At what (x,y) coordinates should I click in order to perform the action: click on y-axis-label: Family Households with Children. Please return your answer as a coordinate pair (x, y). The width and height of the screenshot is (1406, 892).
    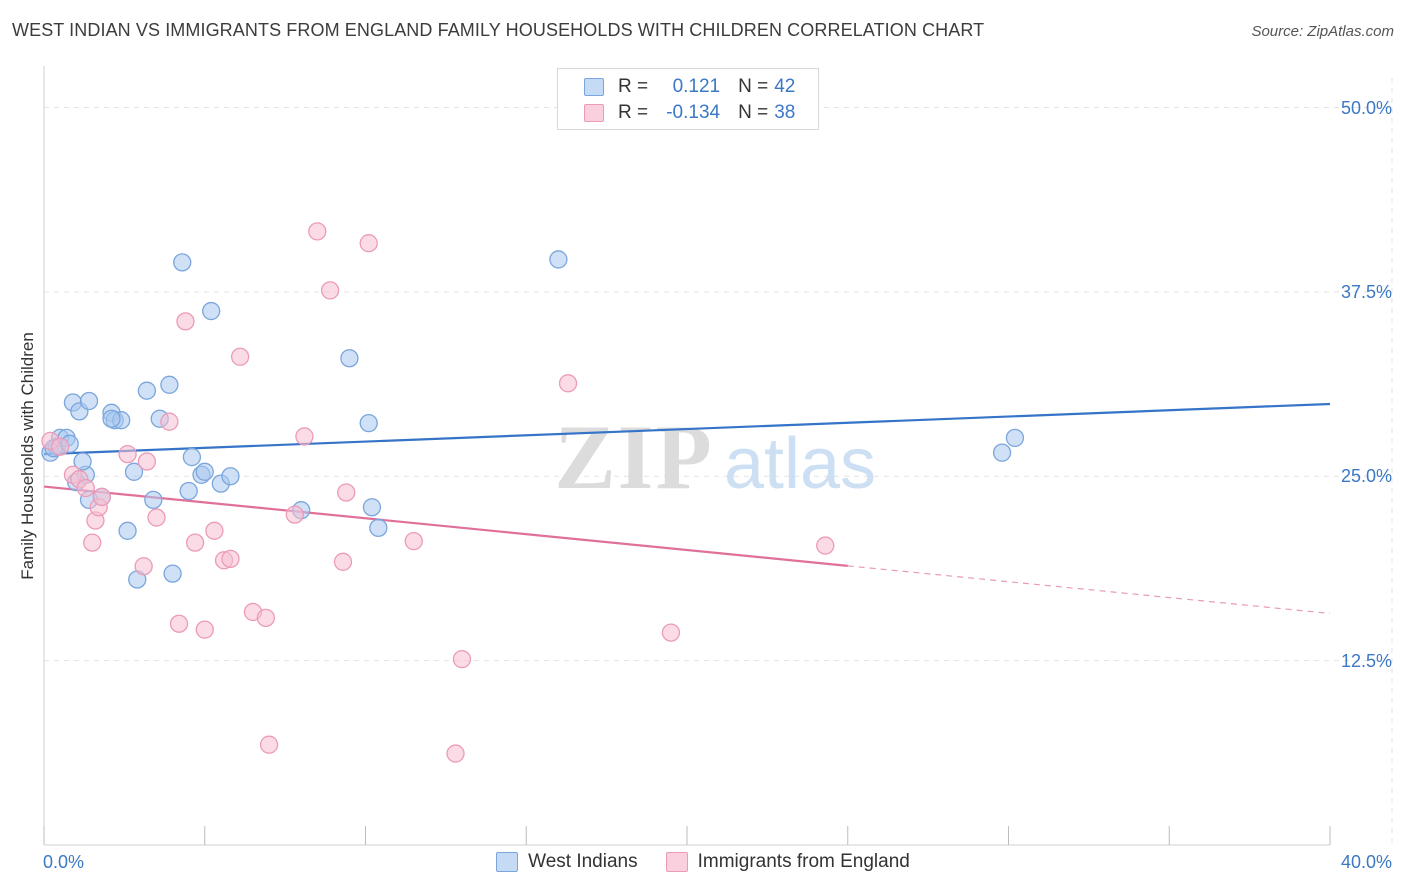
    Looking at the image, I should click on (27, 456).